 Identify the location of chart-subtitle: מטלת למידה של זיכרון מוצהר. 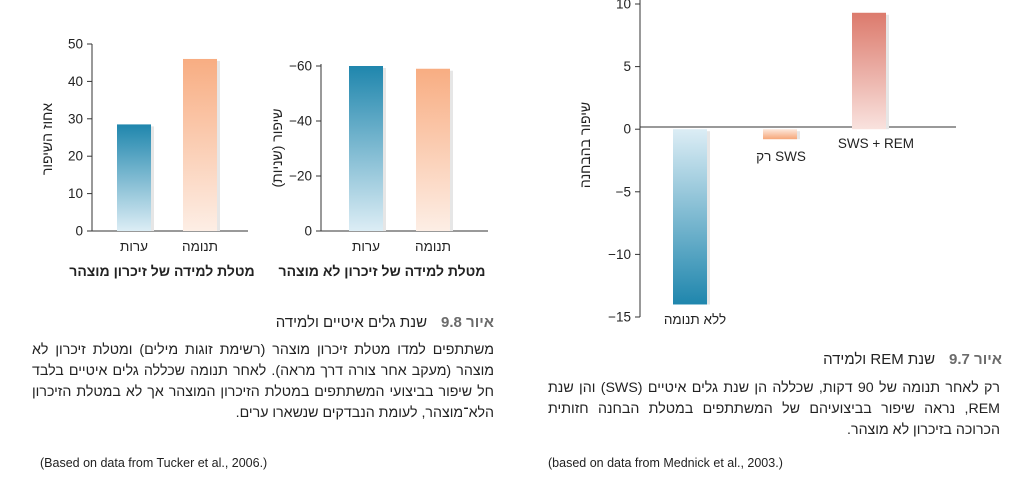
(161, 271).